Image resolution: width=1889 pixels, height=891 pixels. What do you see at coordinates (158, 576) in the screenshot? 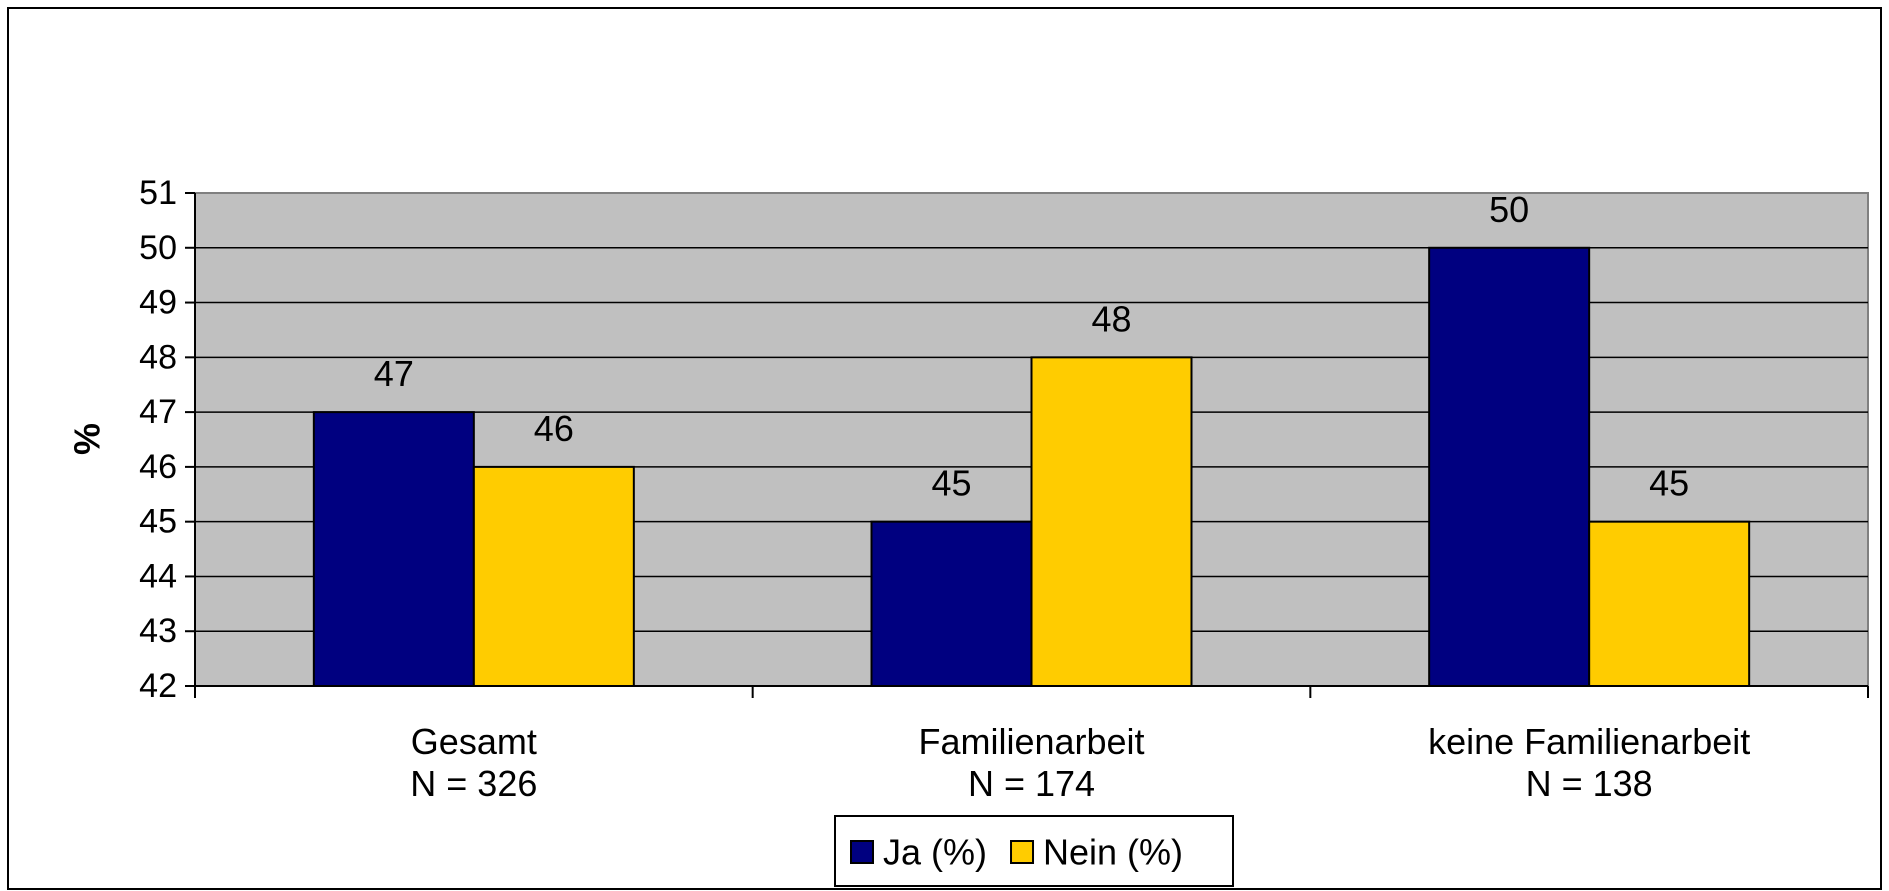
I see `y-tick-label: 44` at bounding box center [158, 576].